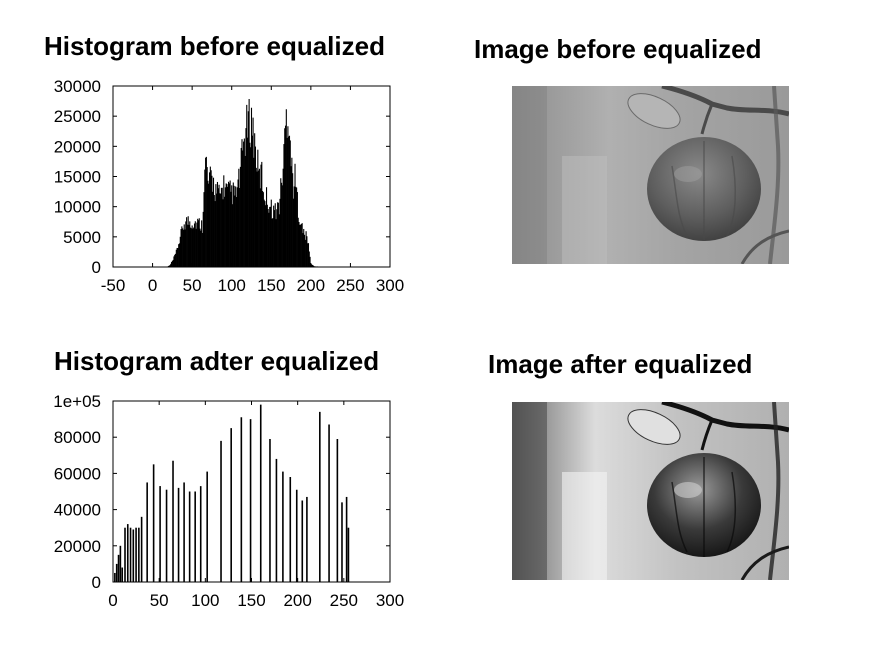 The image size is (872, 654). What do you see at coordinates (77, 86) in the screenshot?
I see `y-tick-label: 30000` at bounding box center [77, 86].